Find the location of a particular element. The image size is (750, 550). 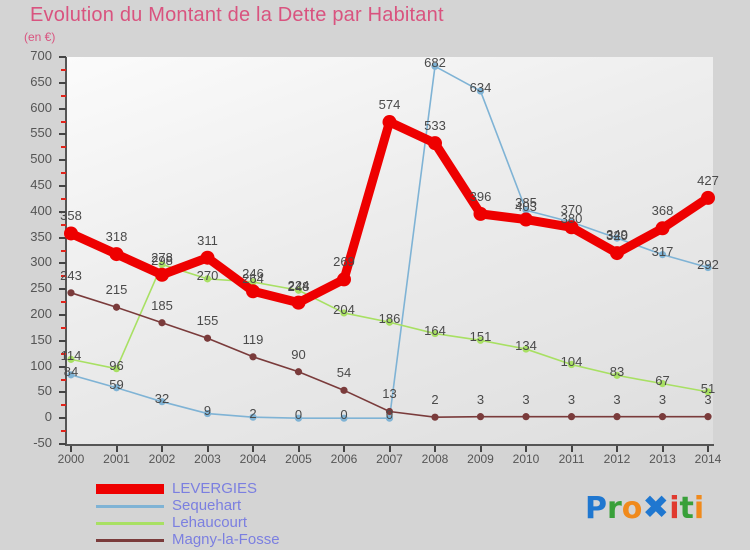

x-axis-label: 2010 is located at coordinates (526, 459).